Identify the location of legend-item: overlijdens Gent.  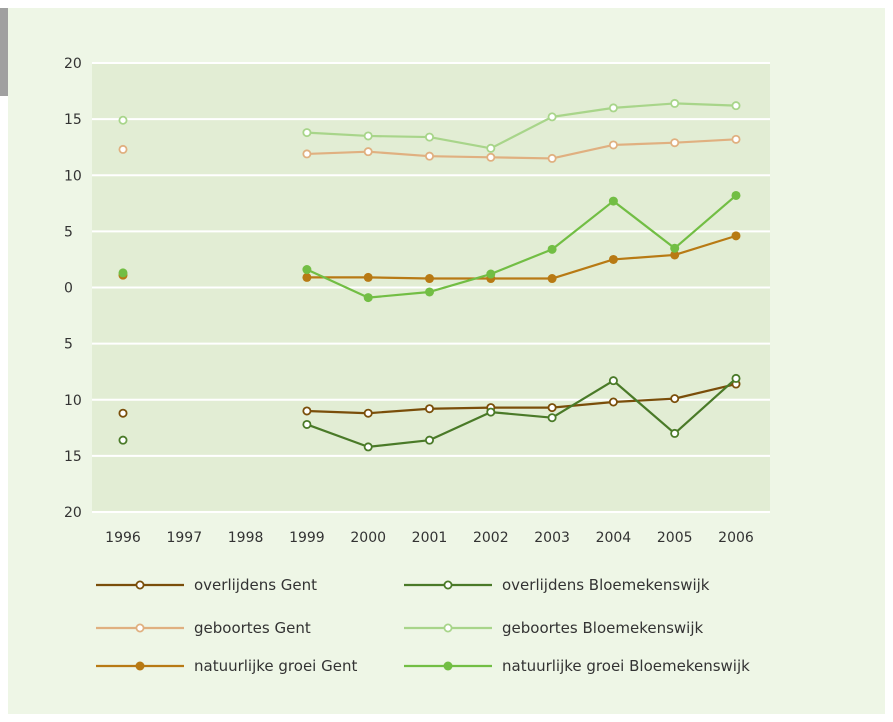
(206, 585).